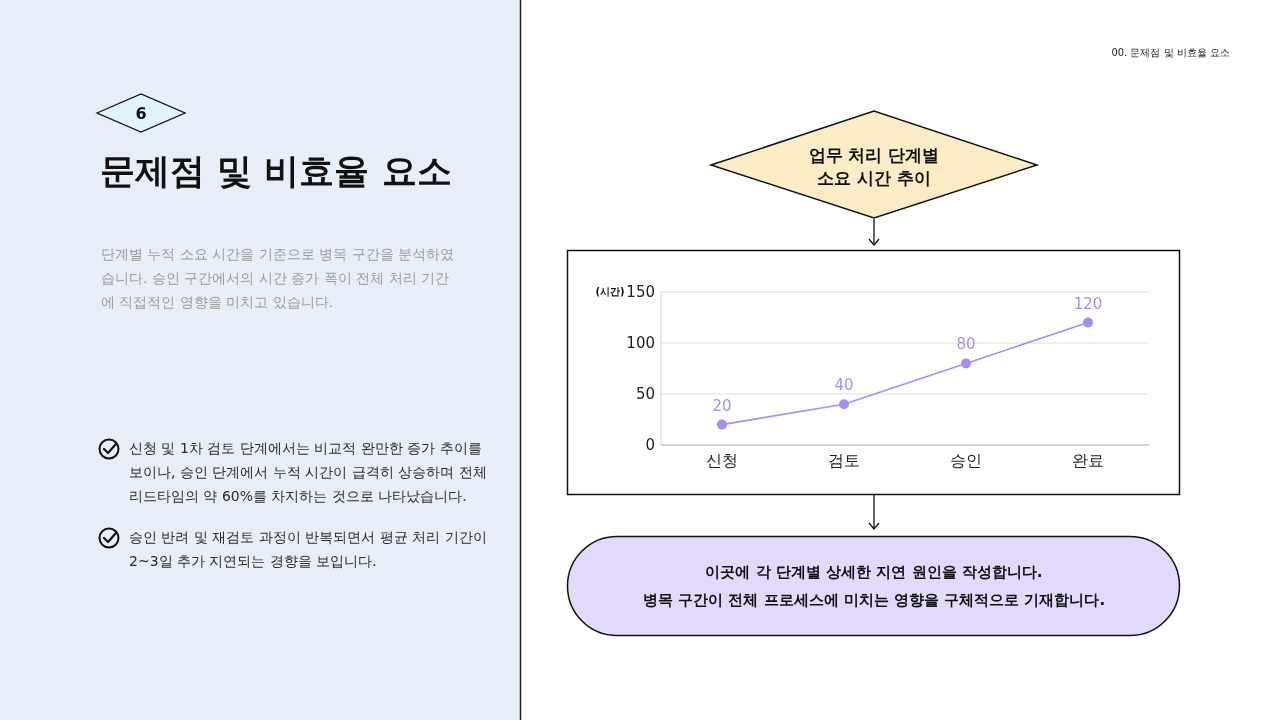 The width and height of the screenshot is (1280, 720). I want to click on data-label: 120, so click(1088, 303).